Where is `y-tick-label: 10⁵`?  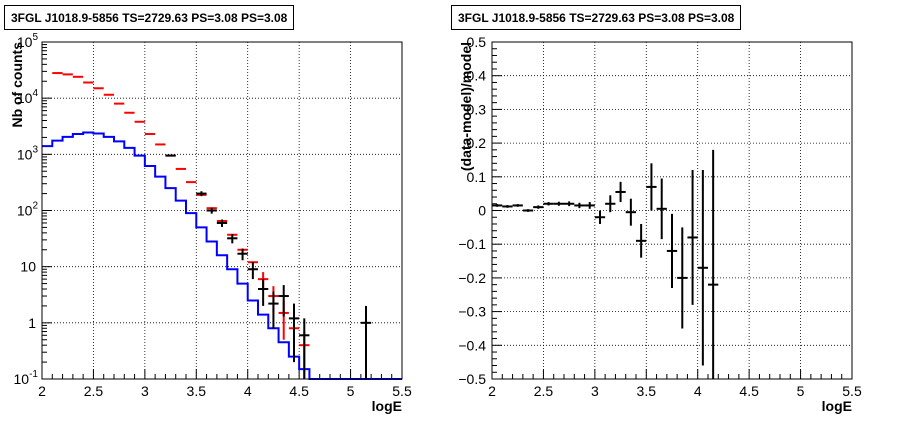
y-tick-label: 10⁵ is located at coordinates (28, 41).